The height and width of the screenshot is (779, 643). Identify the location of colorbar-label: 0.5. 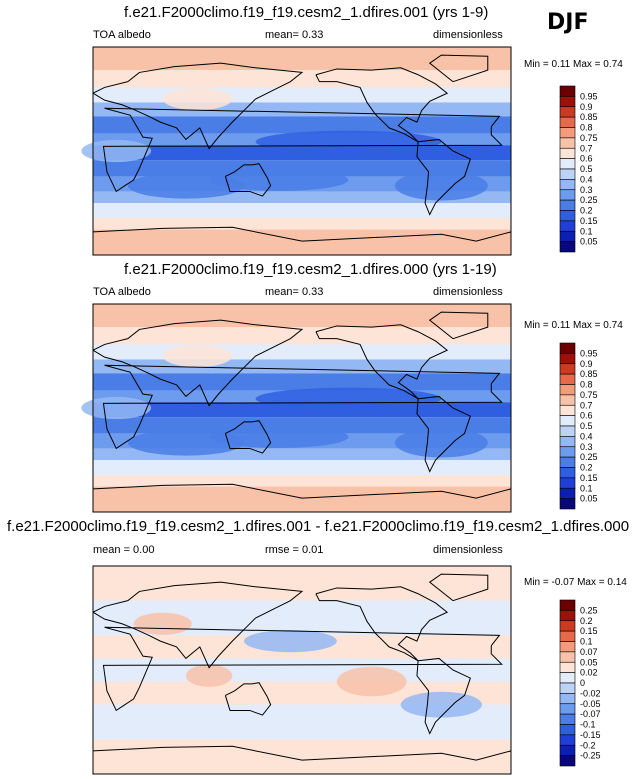
(586, 169).